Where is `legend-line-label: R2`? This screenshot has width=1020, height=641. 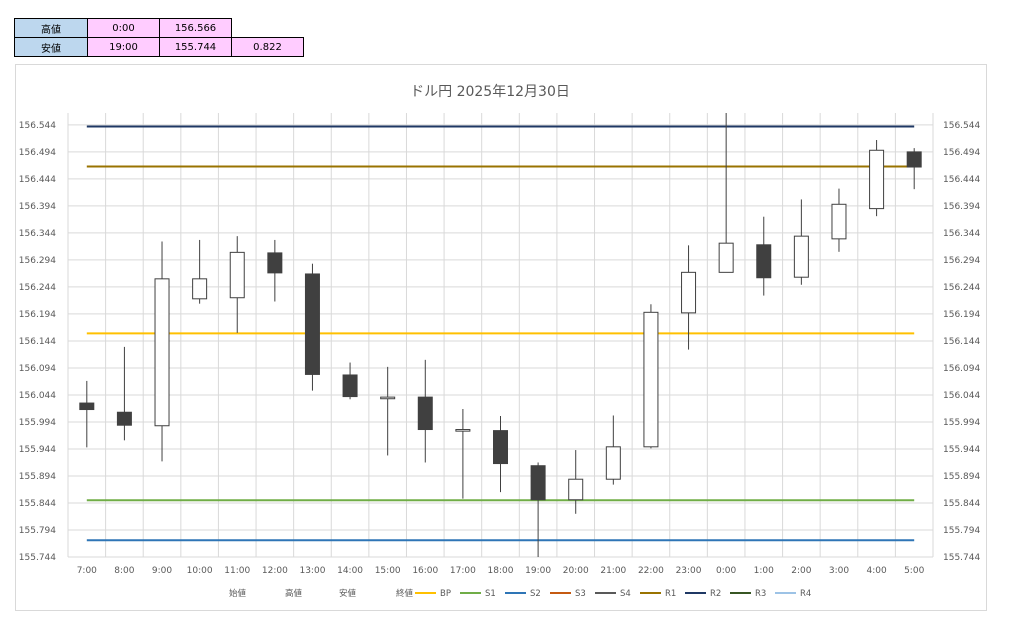
legend-line-label: R2 is located at coordinates (715, 594).